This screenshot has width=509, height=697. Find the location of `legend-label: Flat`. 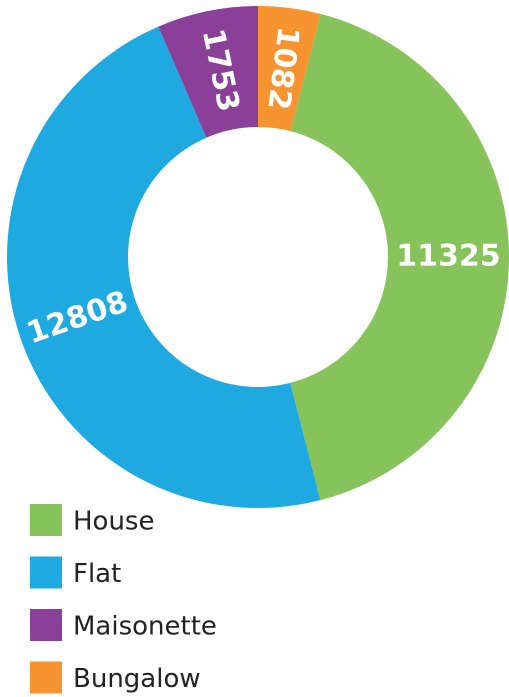

legend-label: Flat is located at coordinates (97, 574).